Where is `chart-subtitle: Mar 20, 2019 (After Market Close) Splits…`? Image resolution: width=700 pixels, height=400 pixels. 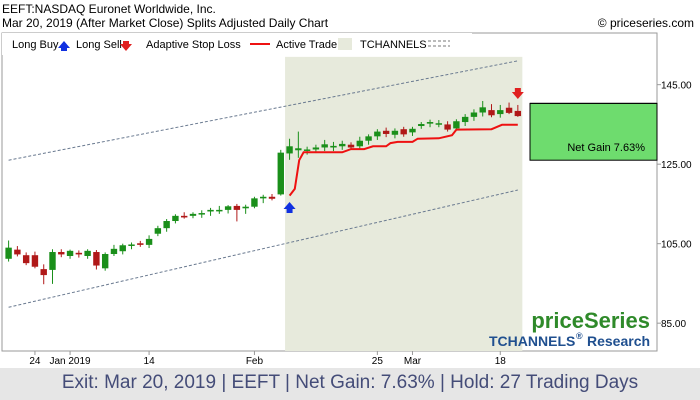 chart-subtitle: Mar 20, 2019 (After Market Close) Splits… is located at coordinates (165, 23).